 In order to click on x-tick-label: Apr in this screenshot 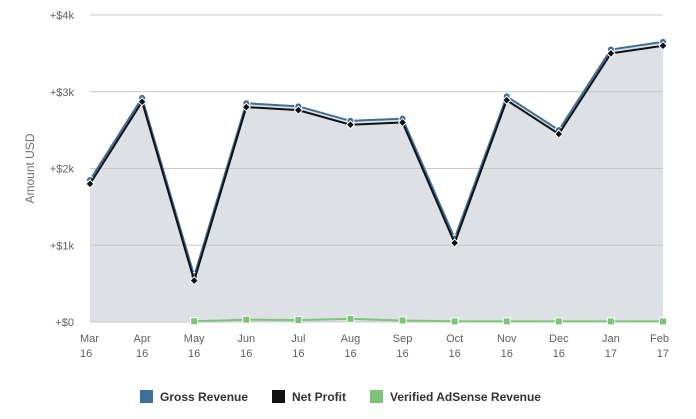, I will do `click(142, 339)`.